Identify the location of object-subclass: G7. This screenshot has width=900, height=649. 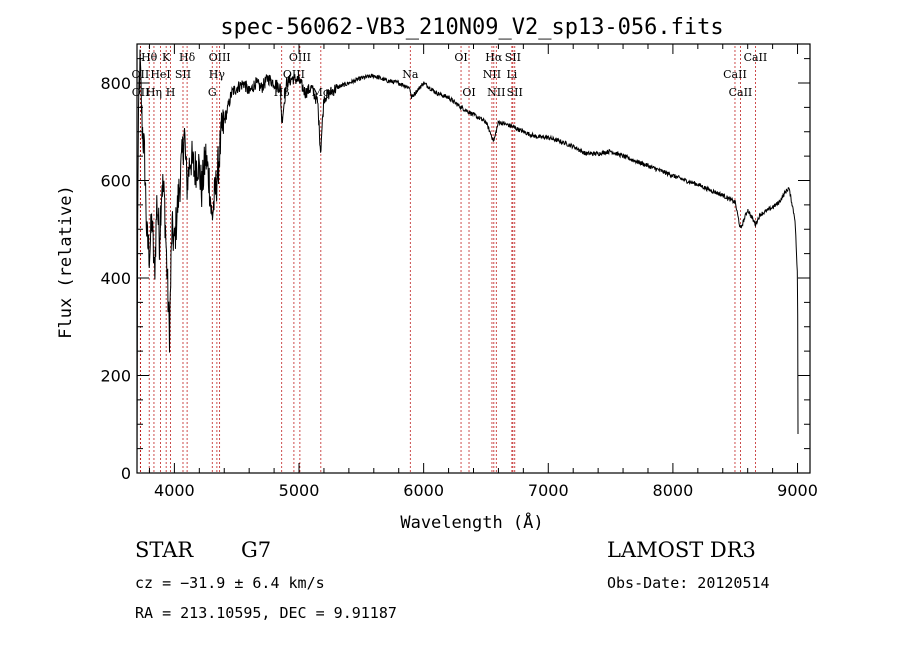
(256, 550).